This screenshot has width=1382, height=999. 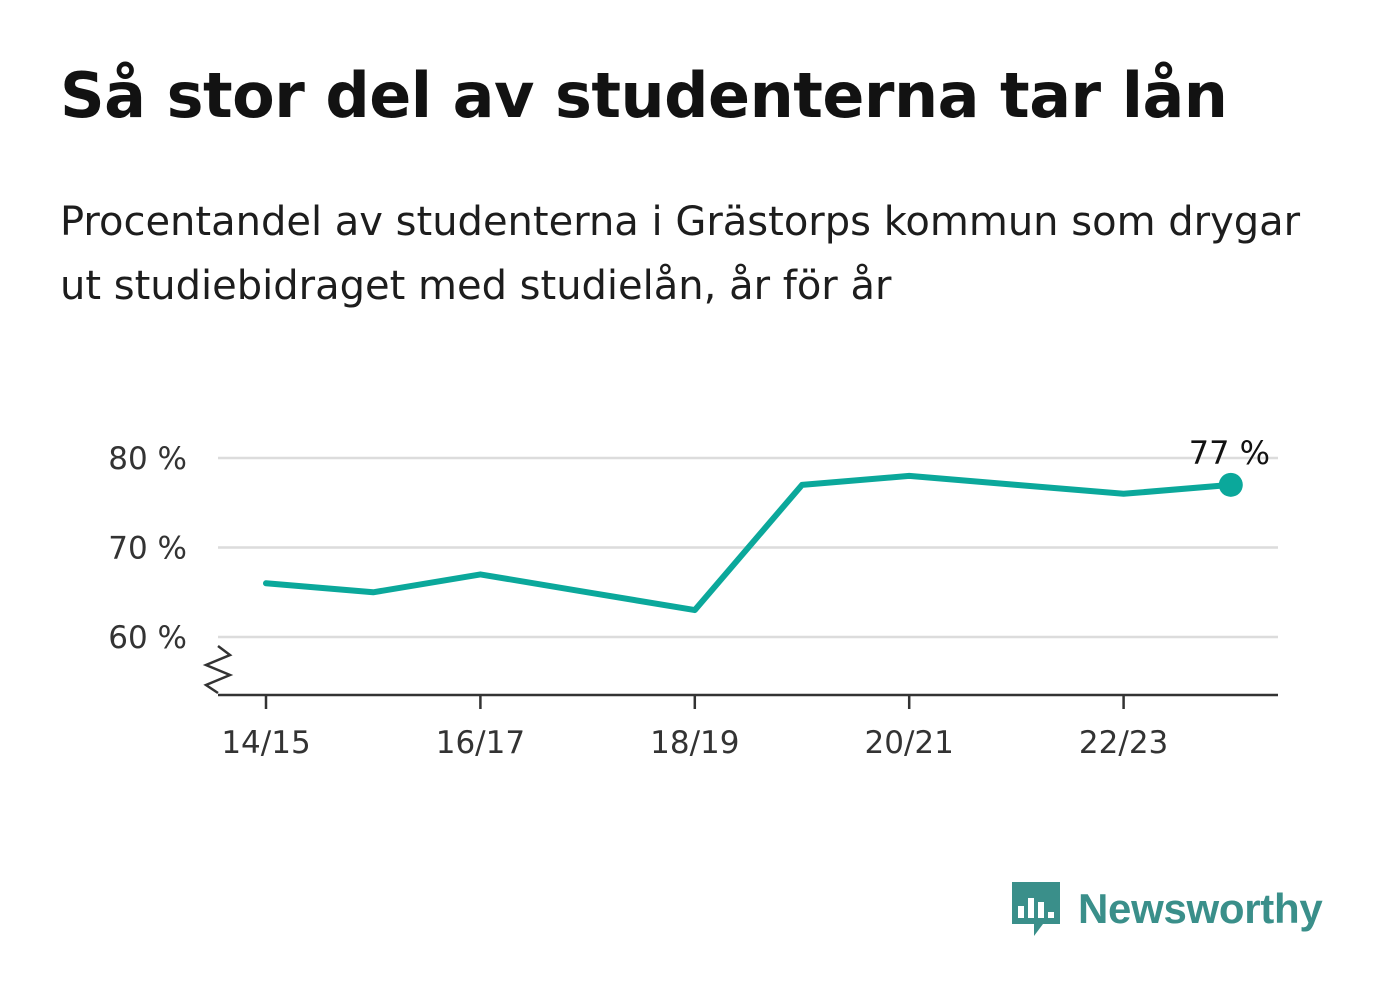 What do you see at coordinates (480, 743) in the screenshot?
I see `x-tick-label: 16/17` at bounding box center [480, 743].